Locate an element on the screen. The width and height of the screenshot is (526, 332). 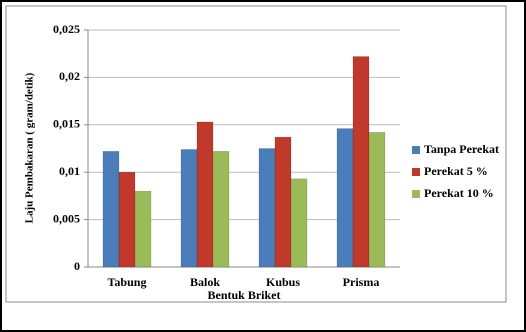
y-tick-label: 0,005 is located at coordinates (66, 218).